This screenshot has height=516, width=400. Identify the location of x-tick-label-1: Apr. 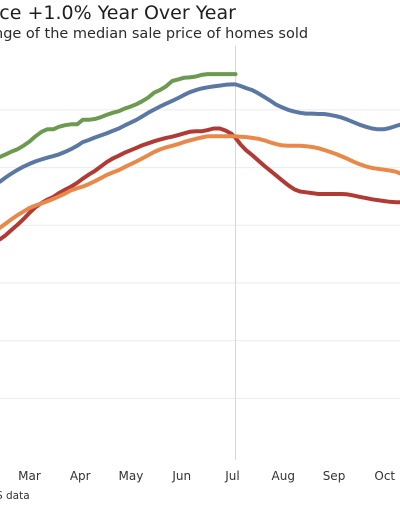
(80, 476).